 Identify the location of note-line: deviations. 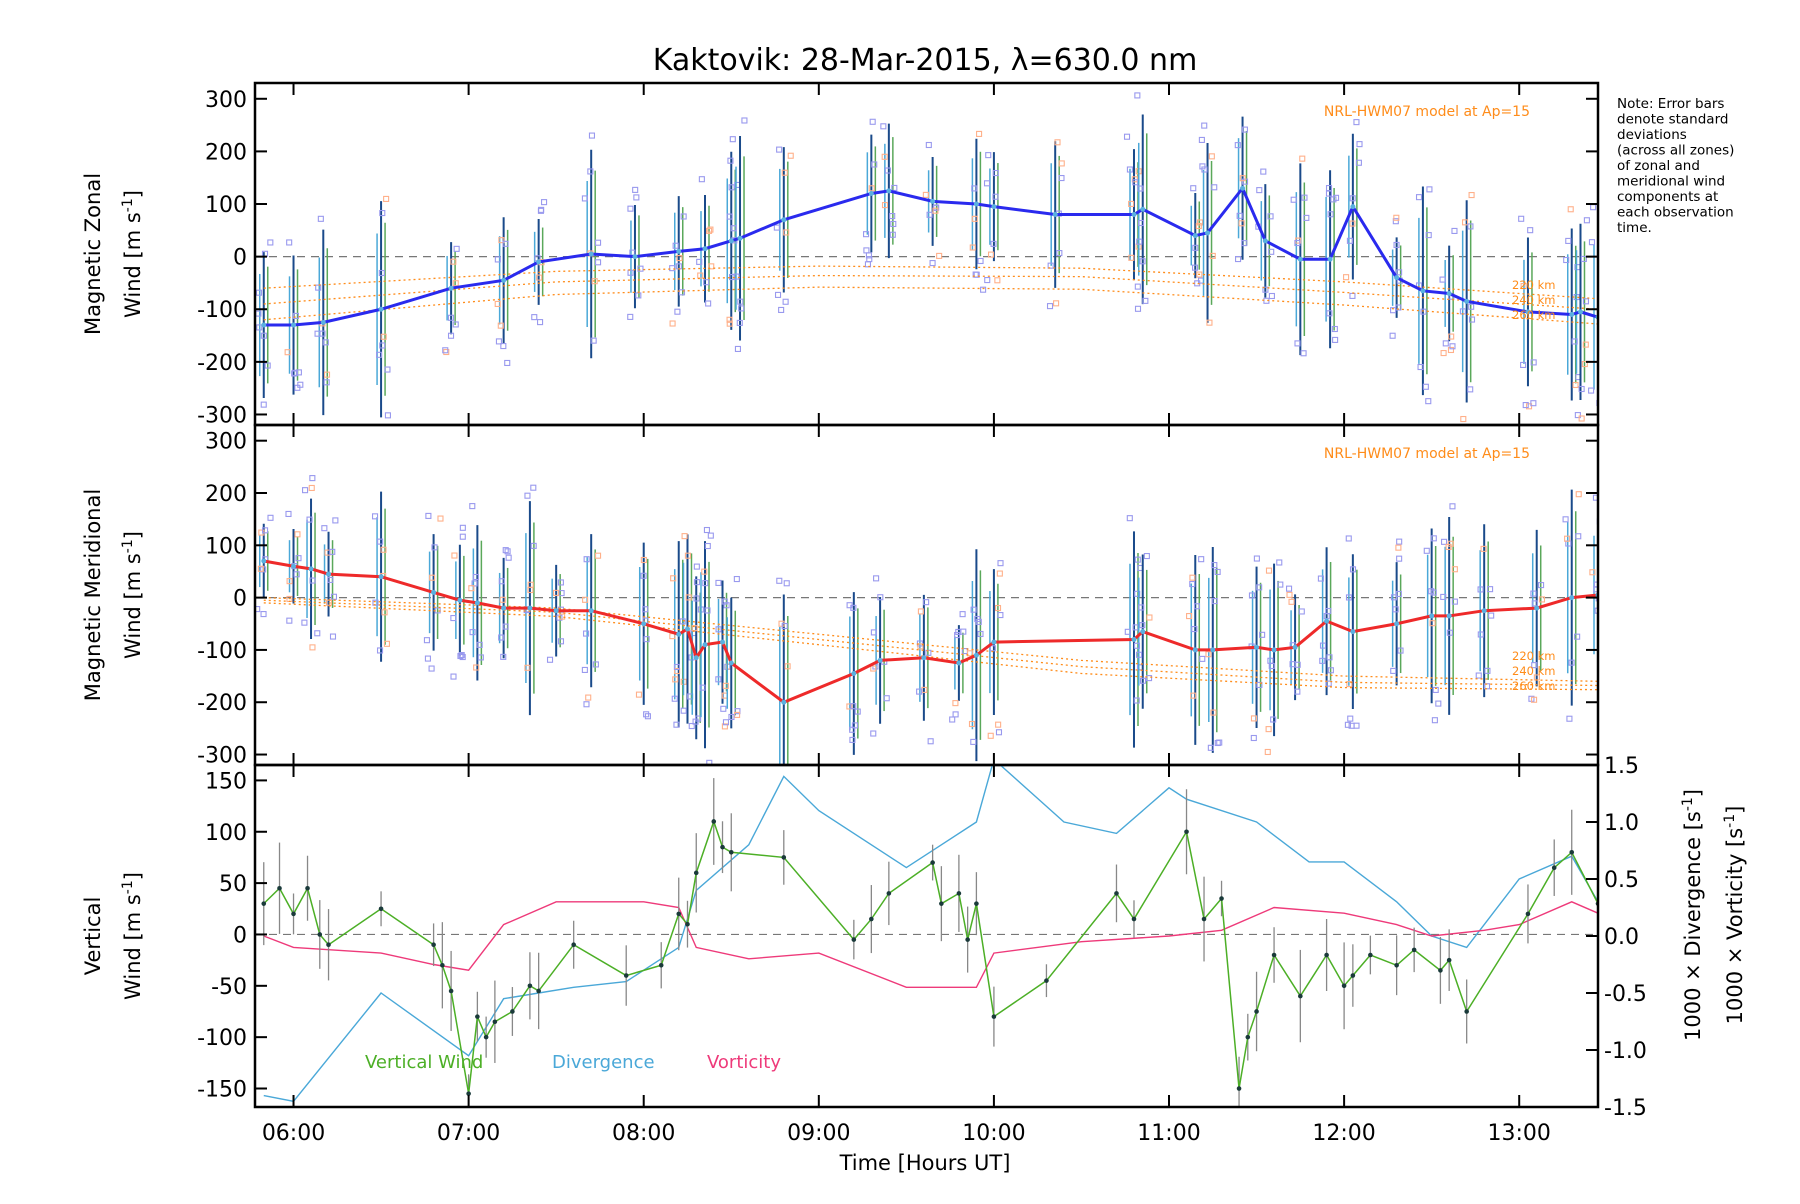
(1652, 135).